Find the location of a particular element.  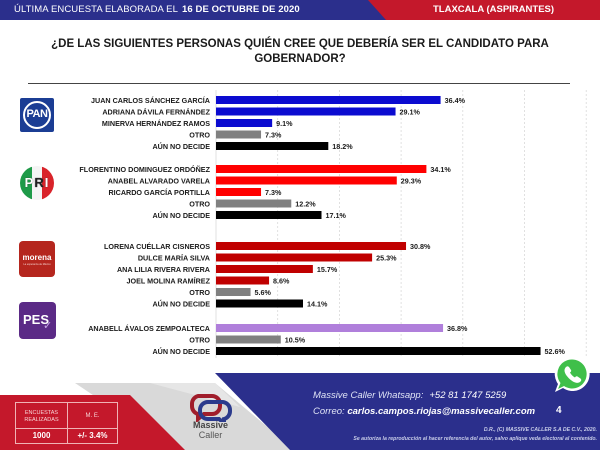

pri-letter-r: R is located at coordinates (39, 182).